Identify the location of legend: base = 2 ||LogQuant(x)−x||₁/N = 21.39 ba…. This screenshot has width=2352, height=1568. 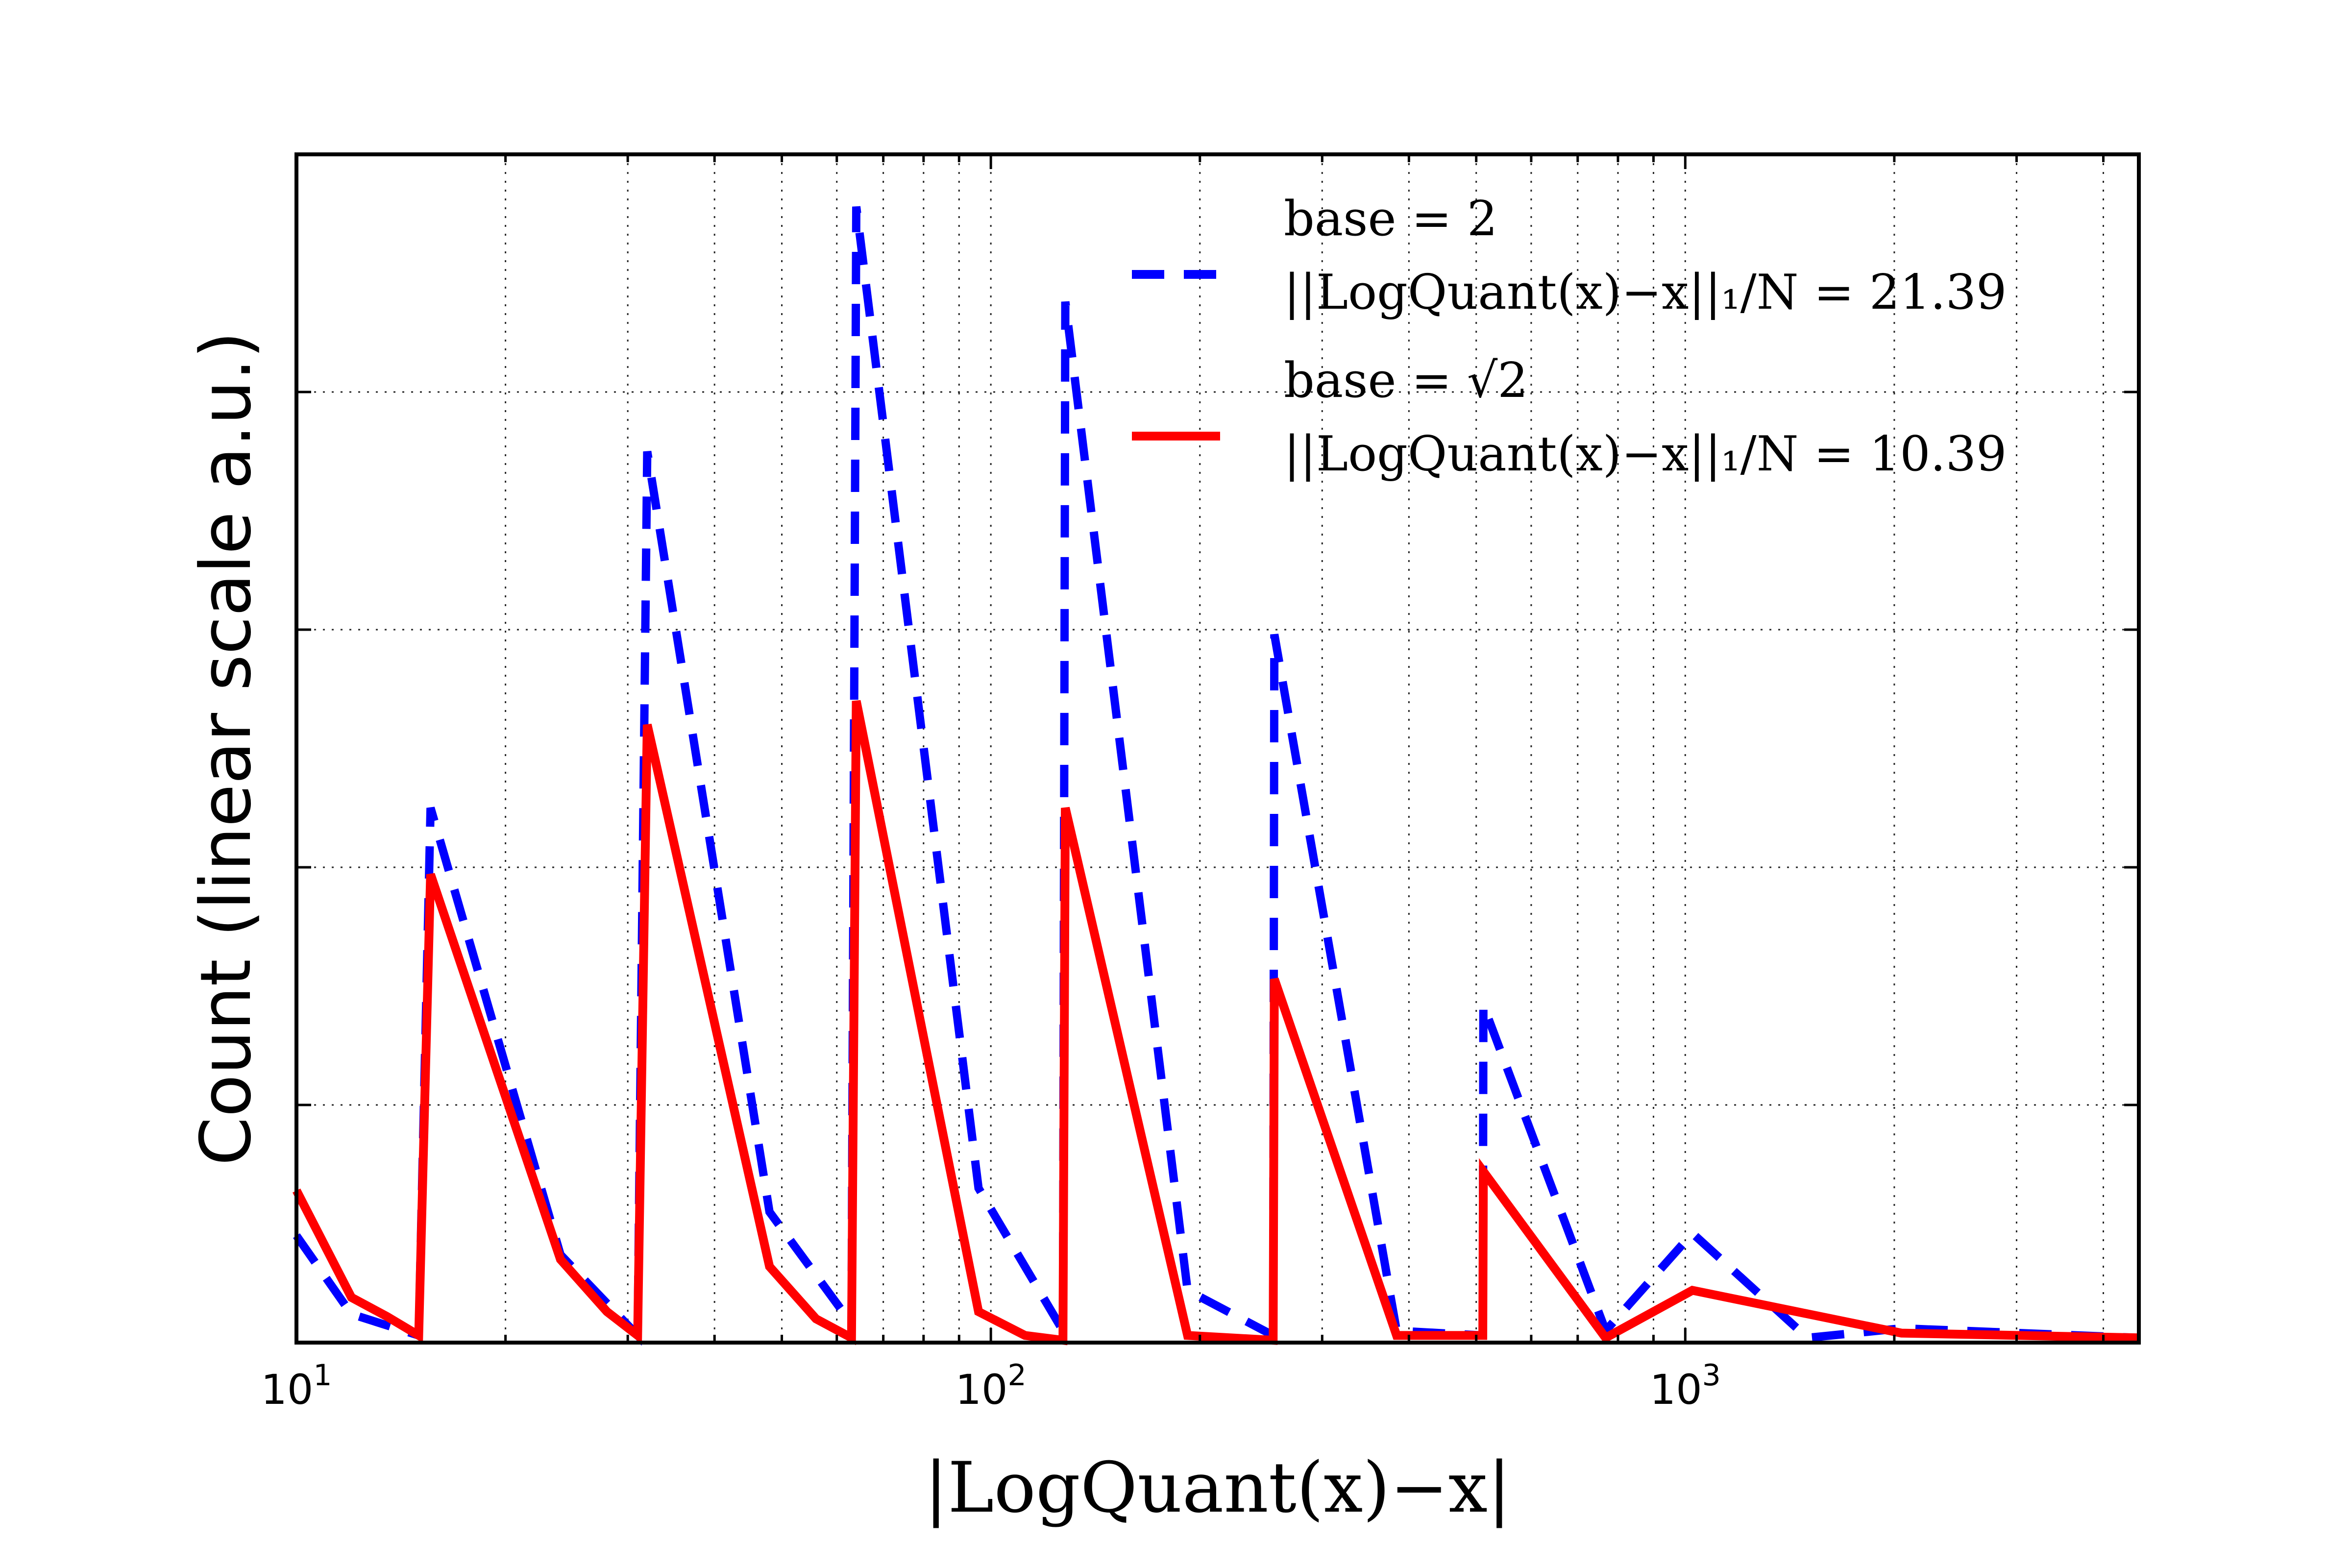
(1569, 336).